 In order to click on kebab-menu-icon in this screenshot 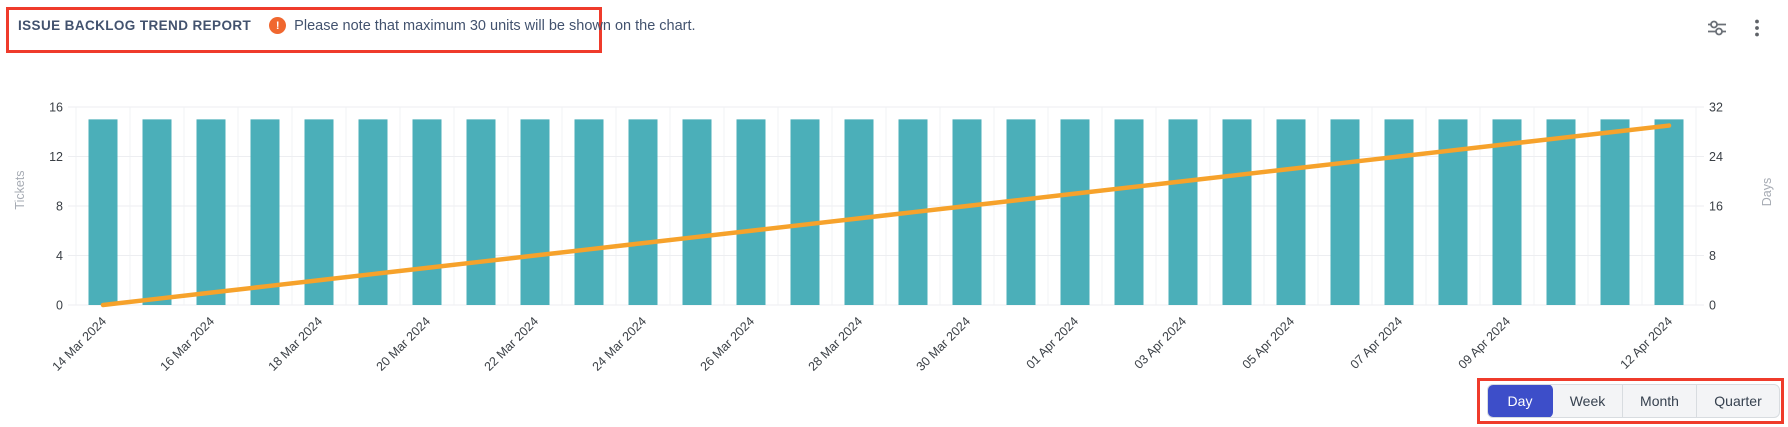, I will do `click(1757, 28)`.